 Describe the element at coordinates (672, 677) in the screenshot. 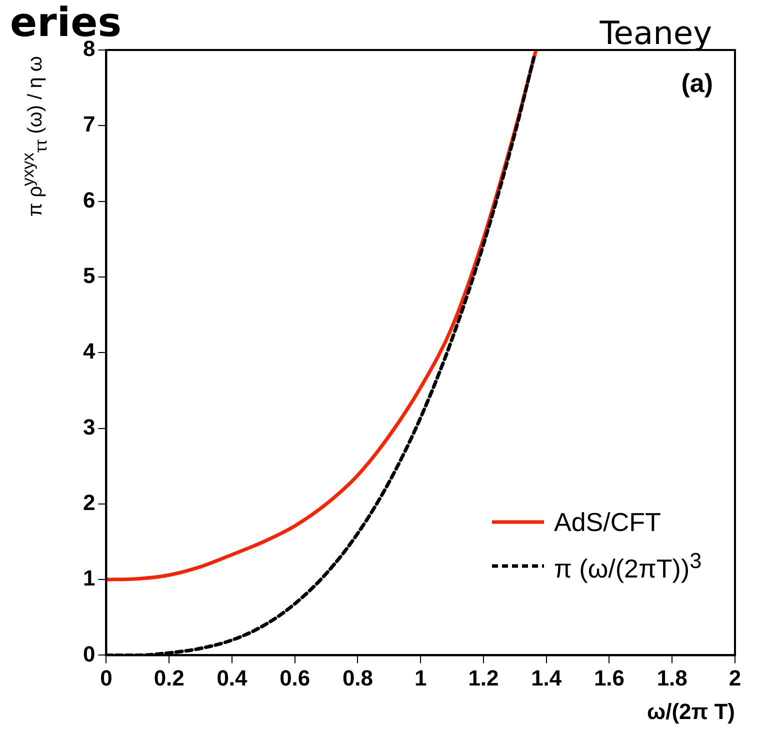

I see `x-tick-label: 1.8` at that location.